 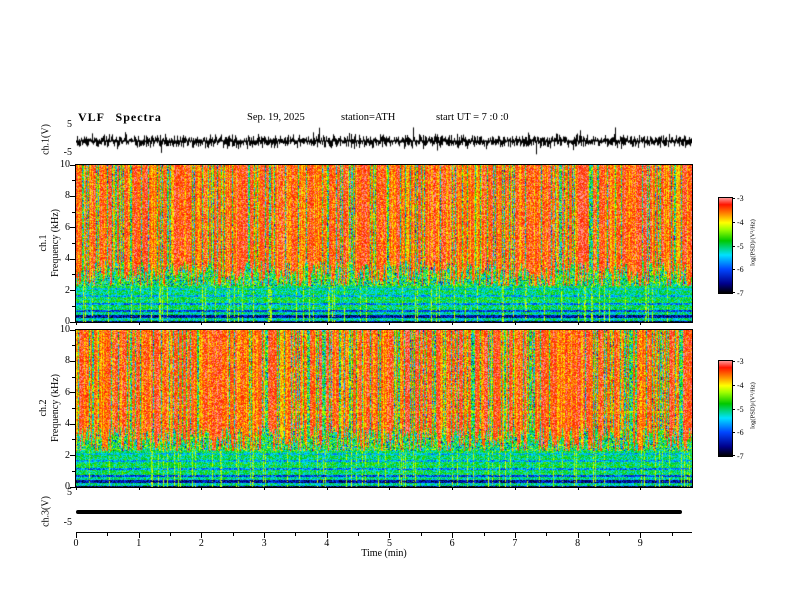 I want to click on ch3-ytick-min: -5, so click(x=67, y=522).